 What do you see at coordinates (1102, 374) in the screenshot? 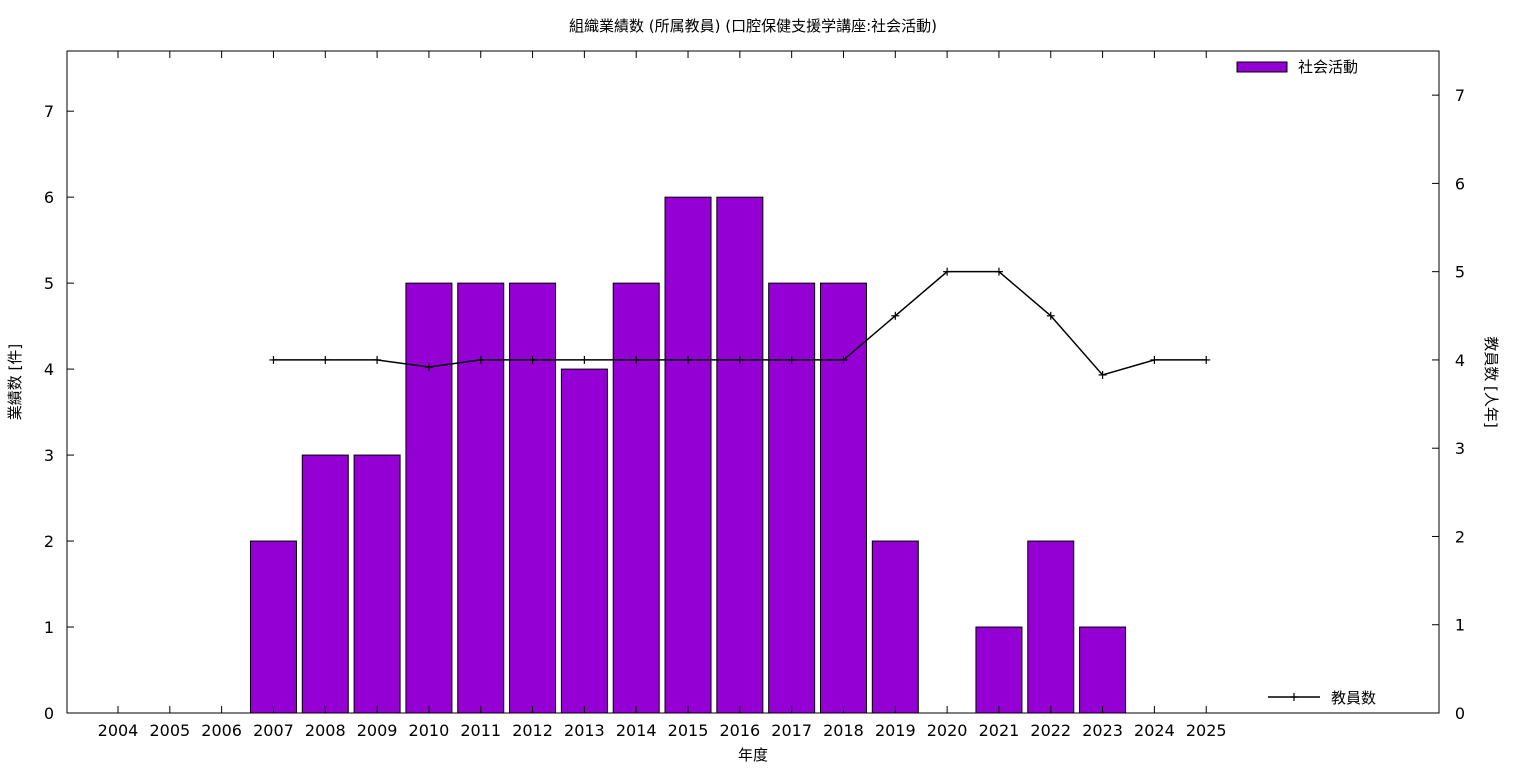
I see `point-2023` at bounding box center [1102, 374].